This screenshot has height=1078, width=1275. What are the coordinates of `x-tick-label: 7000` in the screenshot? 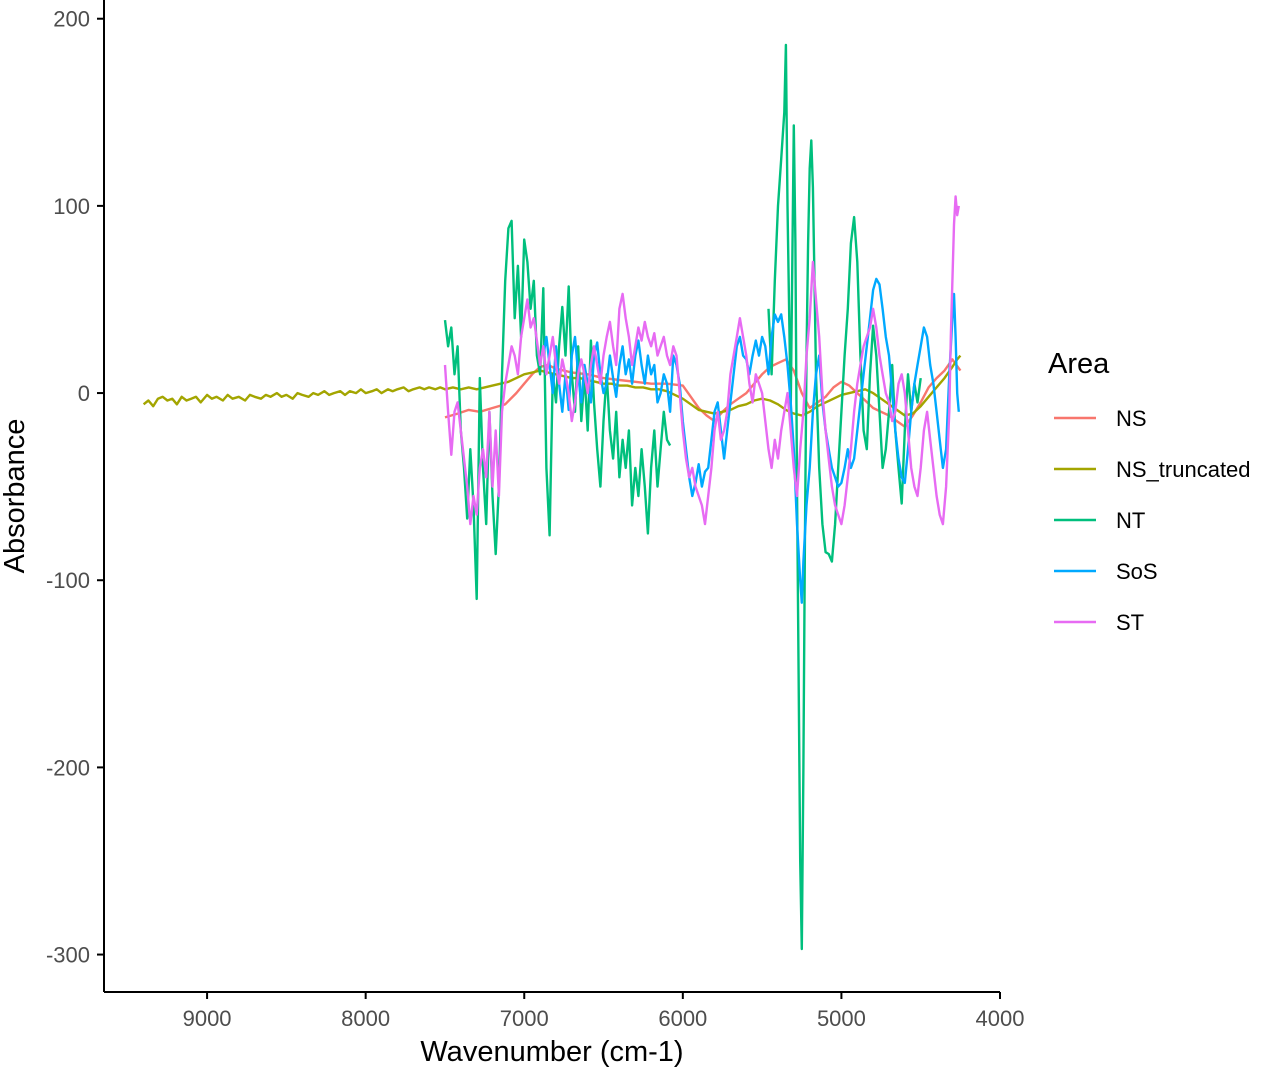 It's located at (524, 1018).